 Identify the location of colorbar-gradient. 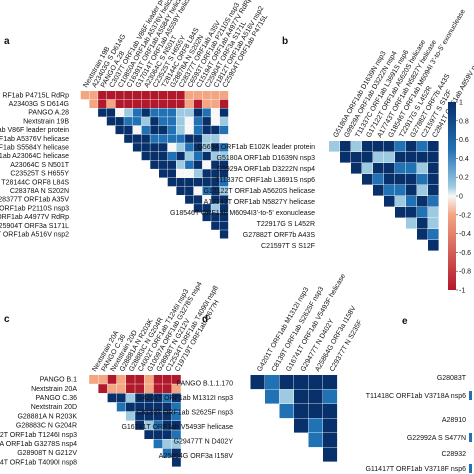
(452, 196).